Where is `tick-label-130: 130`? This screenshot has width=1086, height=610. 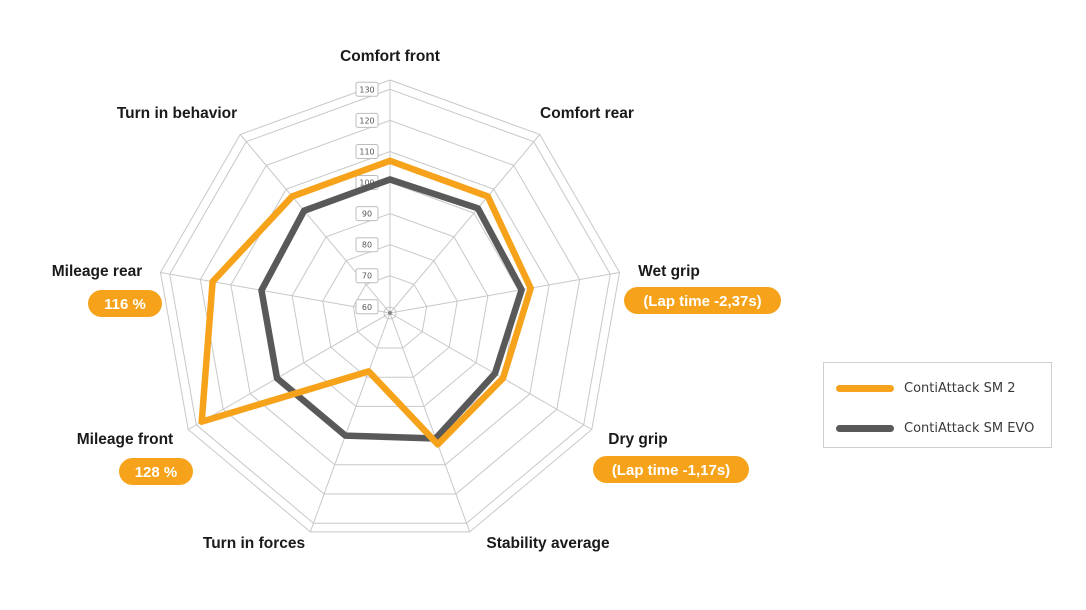
tick-label-130: 130 is located at coordinates (367, 89).